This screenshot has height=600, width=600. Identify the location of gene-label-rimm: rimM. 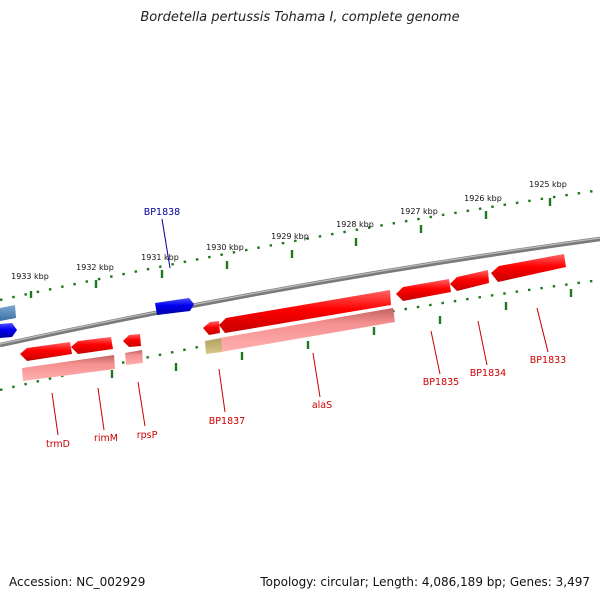
(106, 438).